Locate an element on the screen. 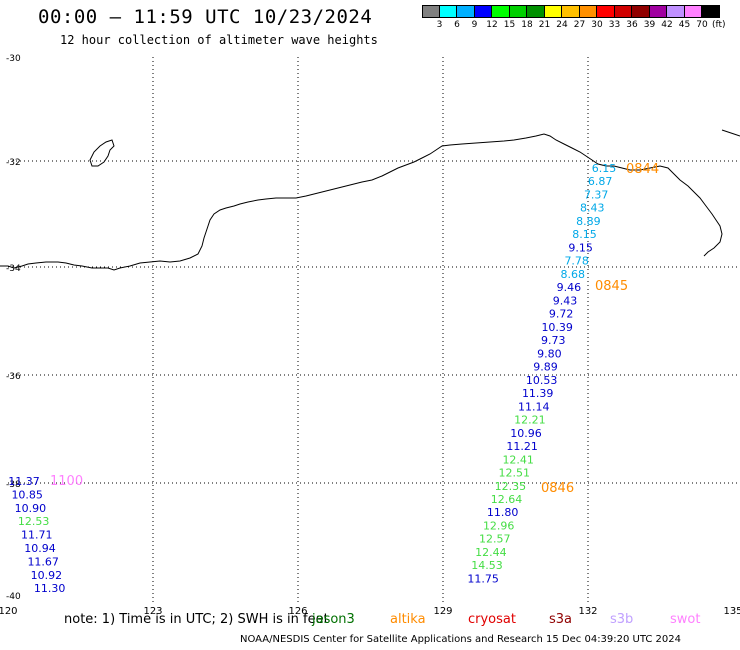 The height and width of the screenshot is (650, 740). wave-height-value: 11.30 is located at coordinates (50, 588).